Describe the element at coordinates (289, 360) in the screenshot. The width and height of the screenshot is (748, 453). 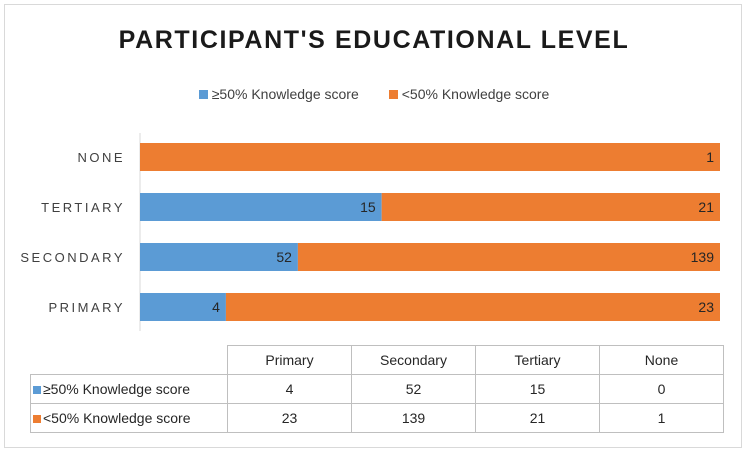
I see `table-column-header: Primary` at that location.